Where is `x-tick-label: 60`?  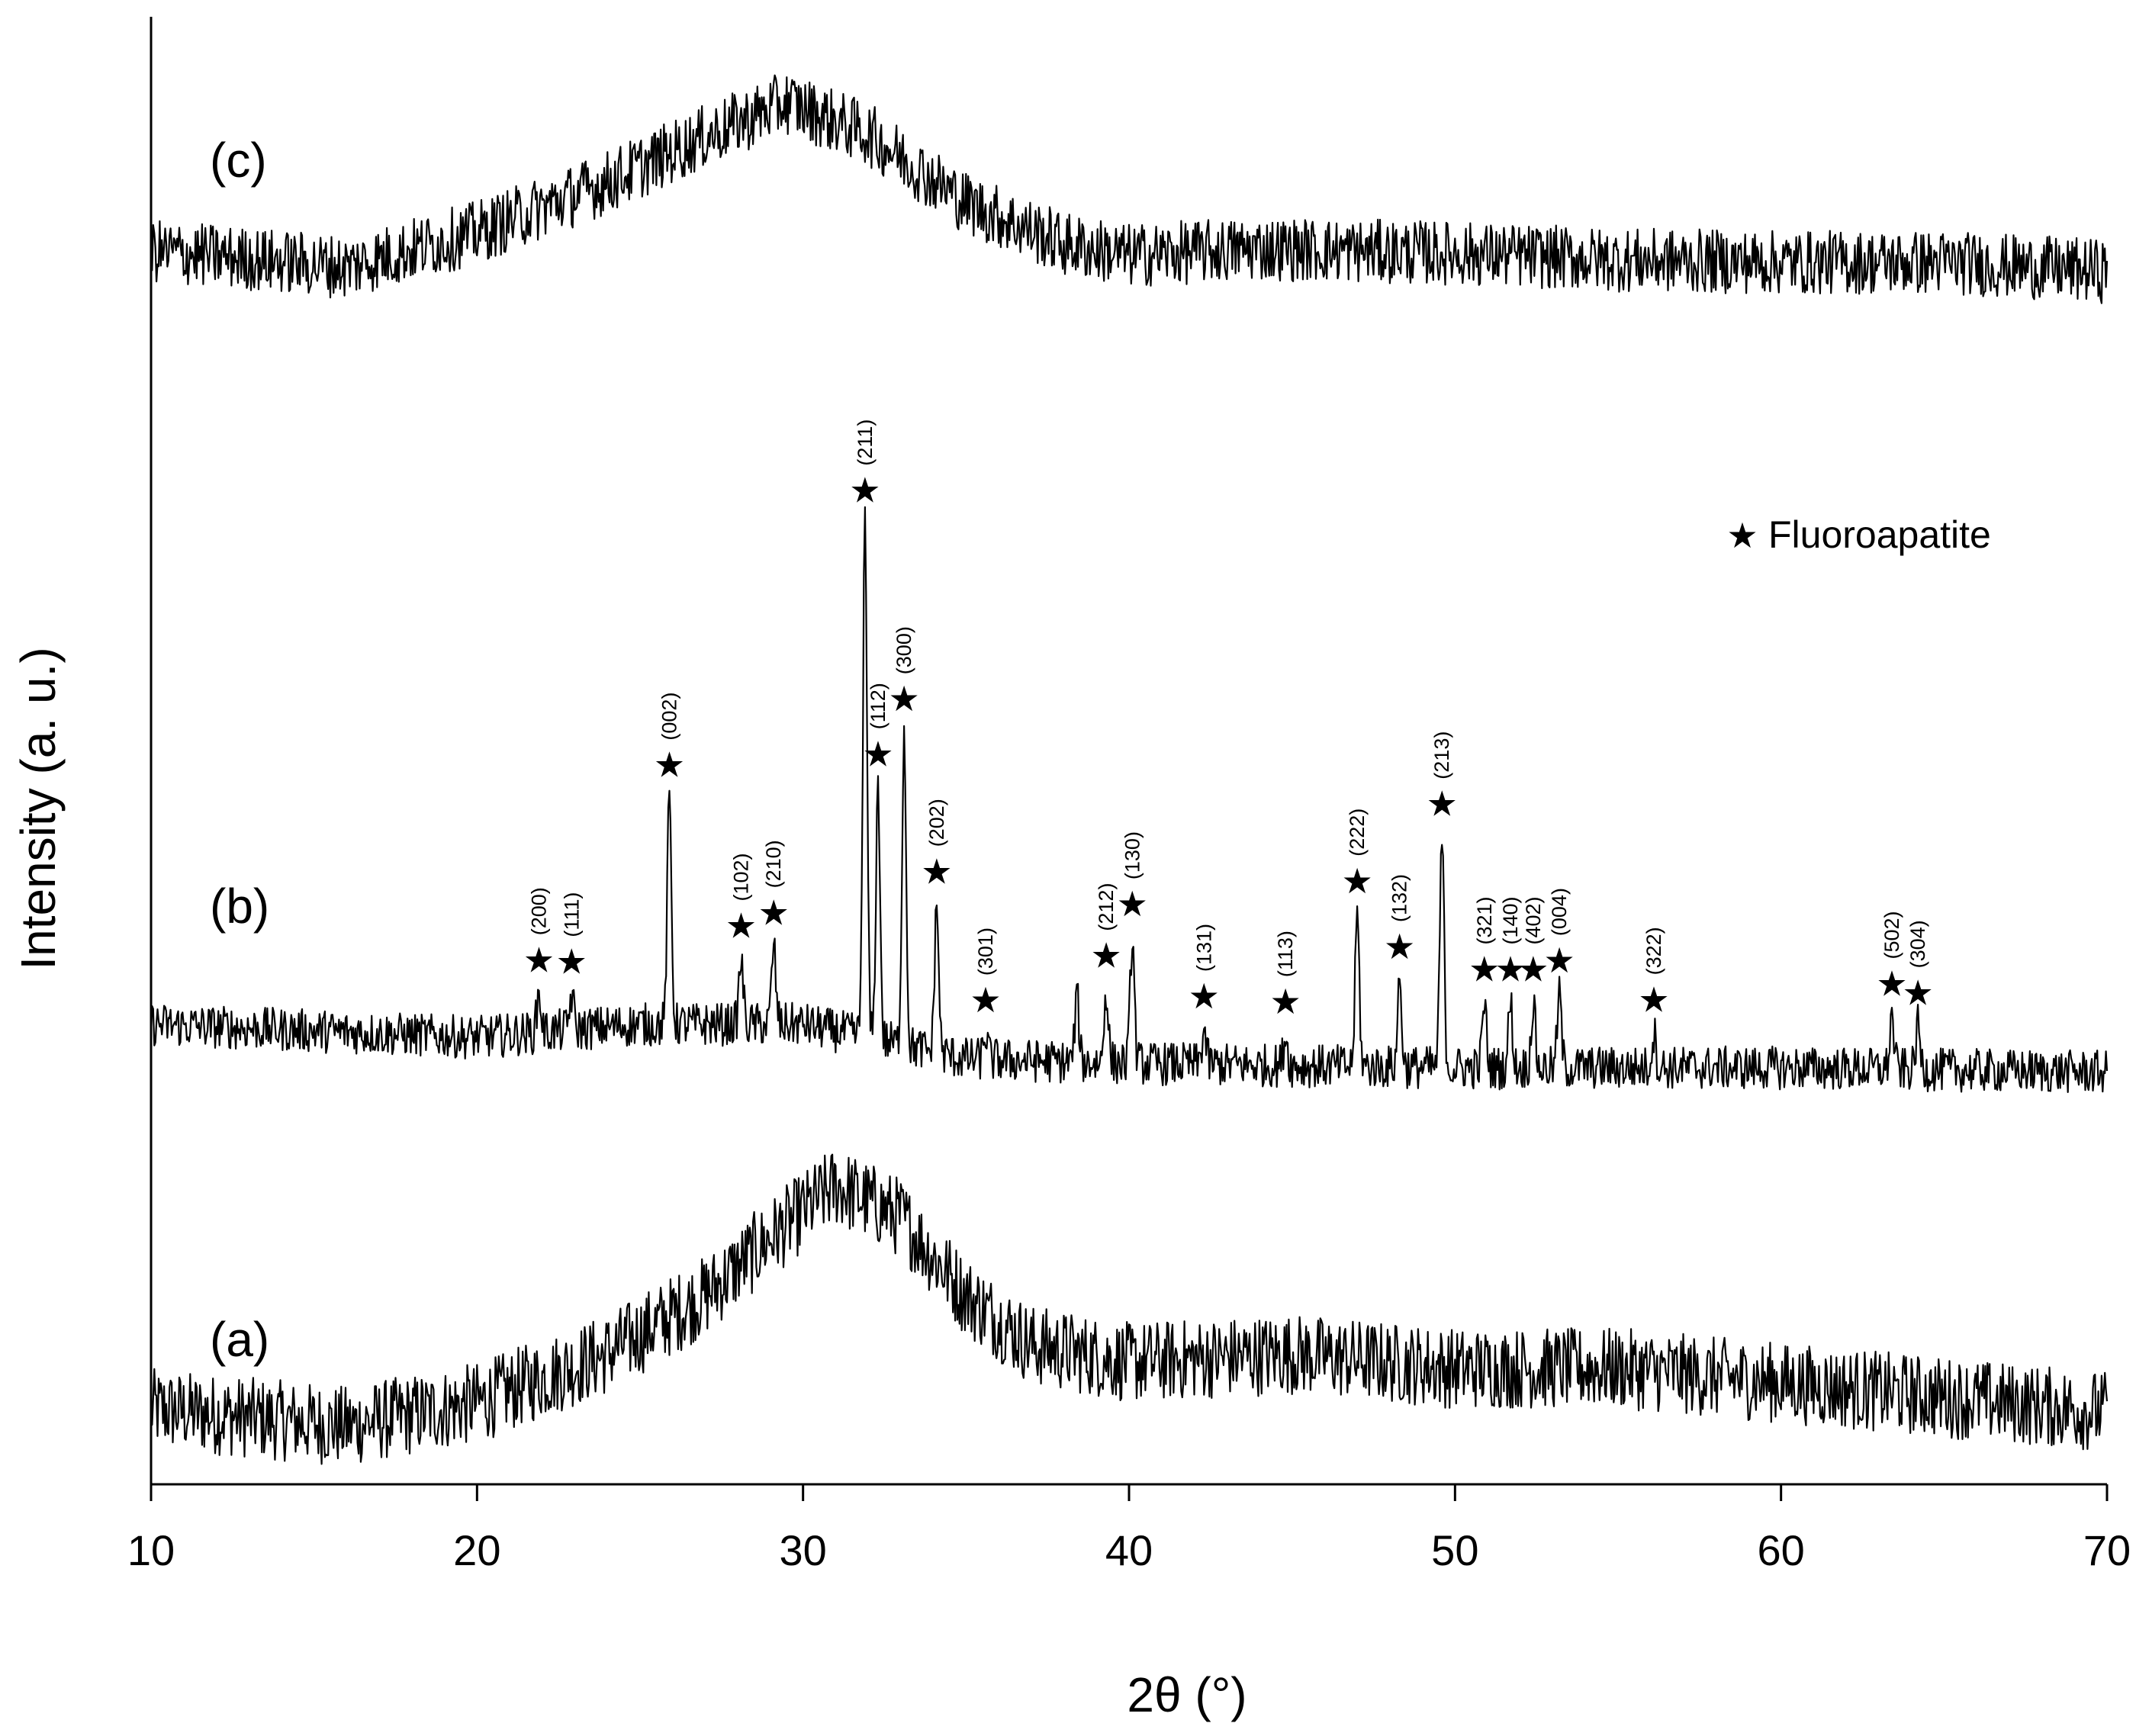 x-tick-label: 60 is located at coordinates (1781, 1550).